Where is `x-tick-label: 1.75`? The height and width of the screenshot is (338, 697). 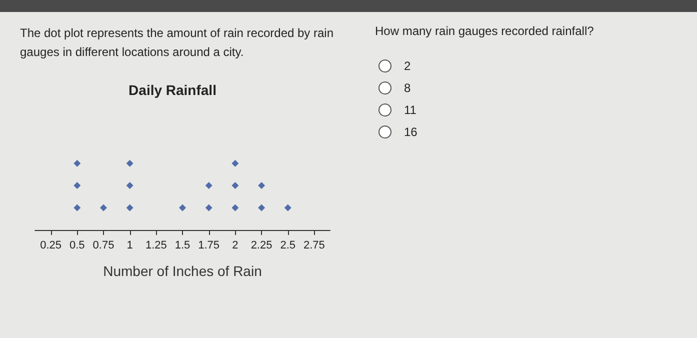
x-tick-label: 1.75 is located at coordinates (209, 246).